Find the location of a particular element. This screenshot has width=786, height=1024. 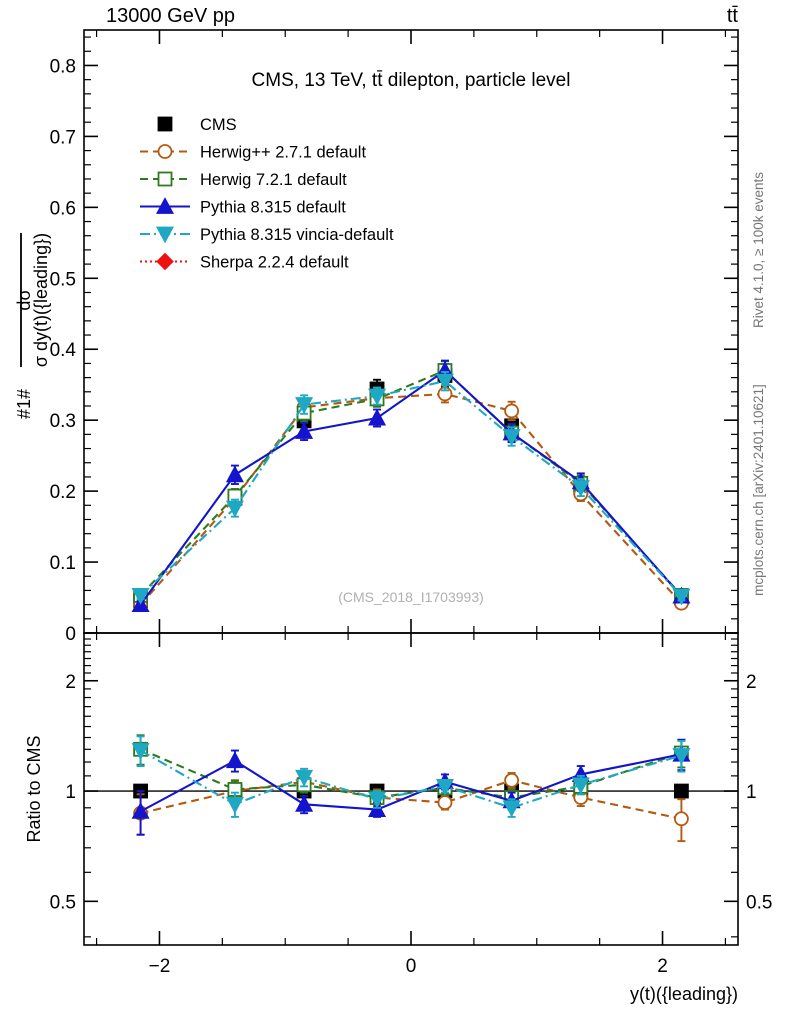

y-axis-prefix: #1# is located at coordinates (24, 404).